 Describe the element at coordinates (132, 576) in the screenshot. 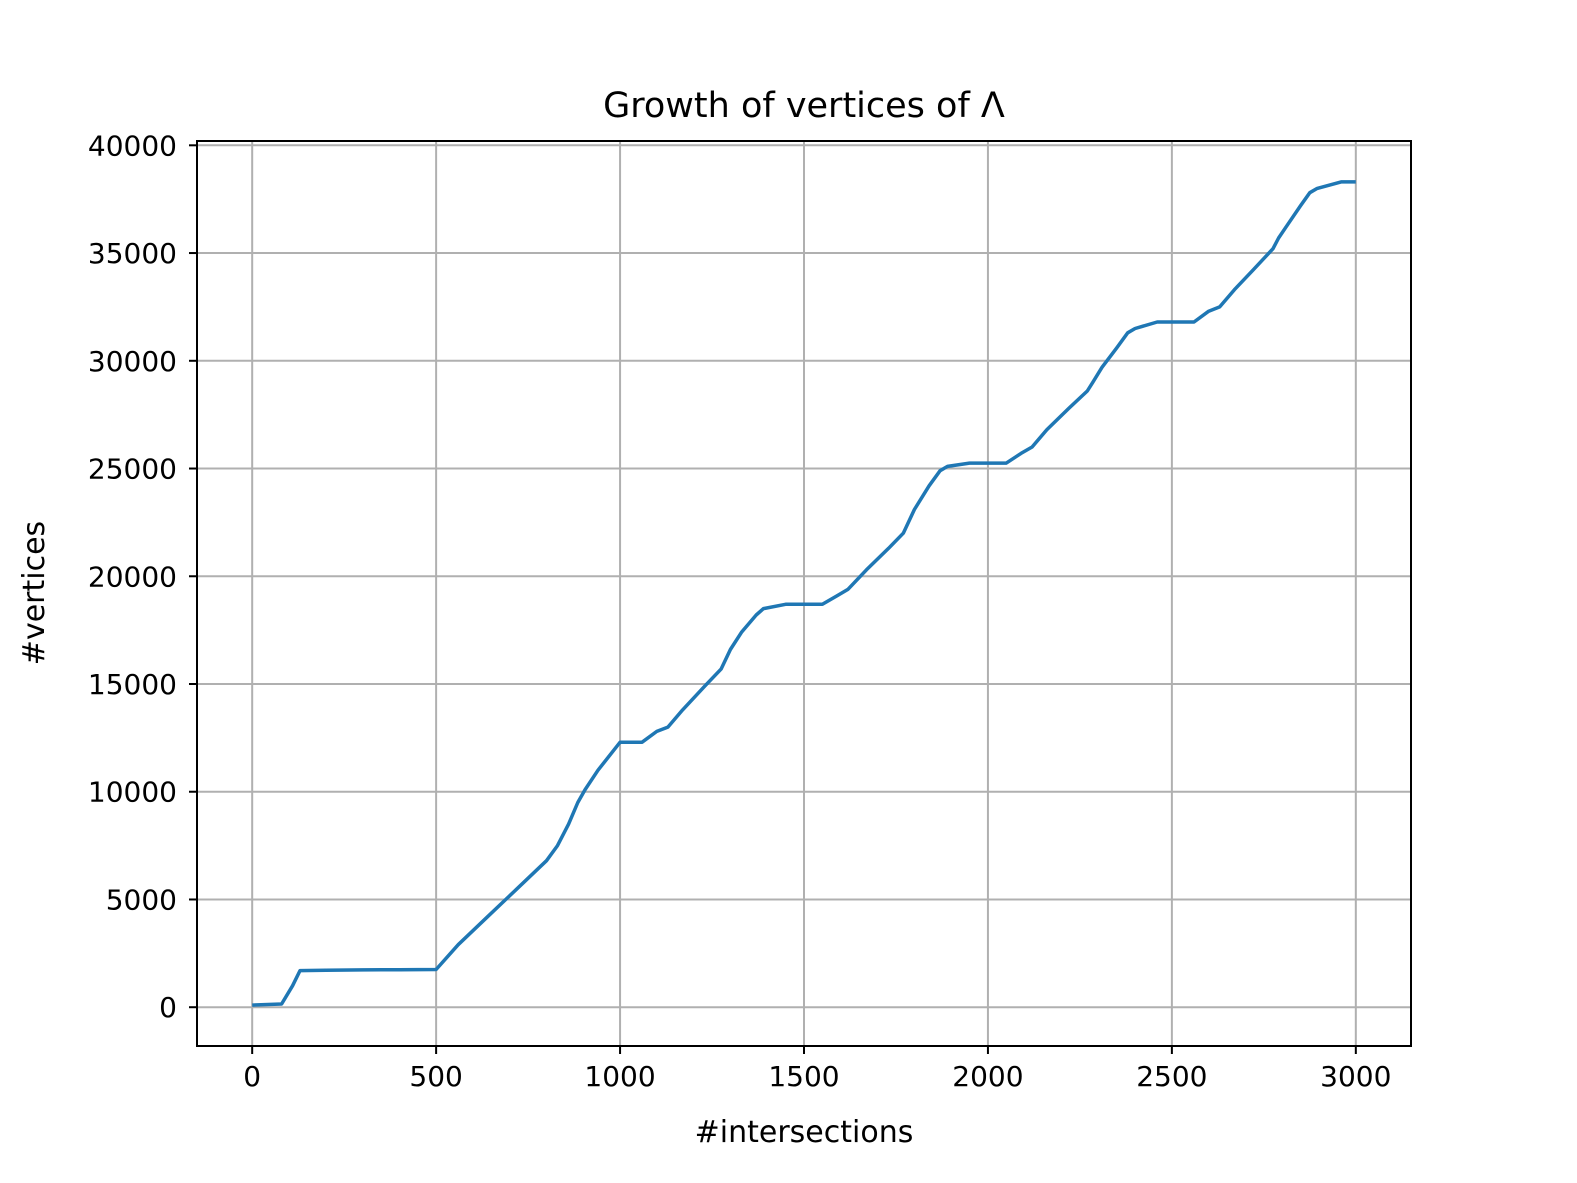

I see `y-tick-label: 20000` at that location.